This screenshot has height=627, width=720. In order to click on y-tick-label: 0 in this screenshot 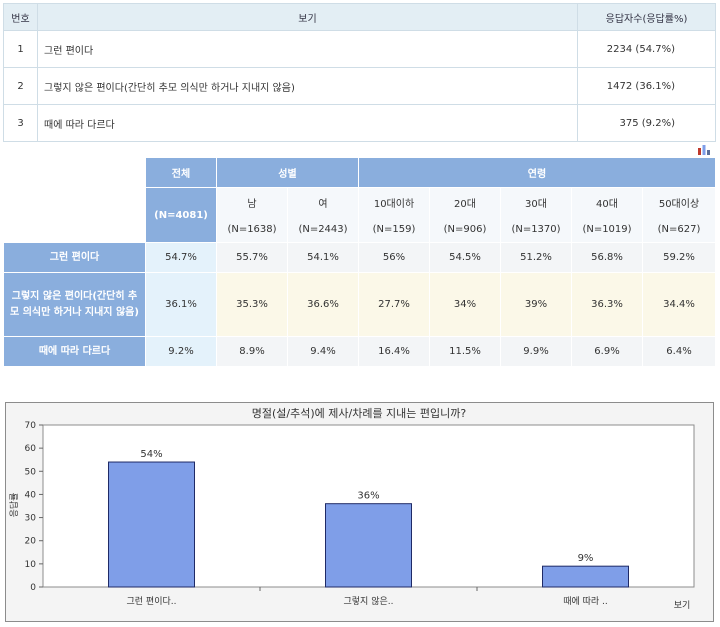, I will do `click(33, 588)`.